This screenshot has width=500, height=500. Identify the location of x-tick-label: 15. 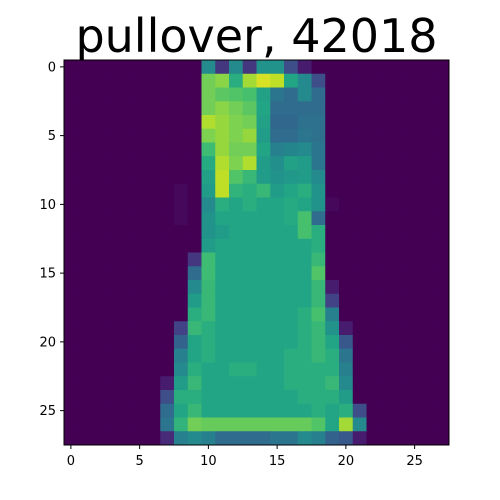
(277, 461).